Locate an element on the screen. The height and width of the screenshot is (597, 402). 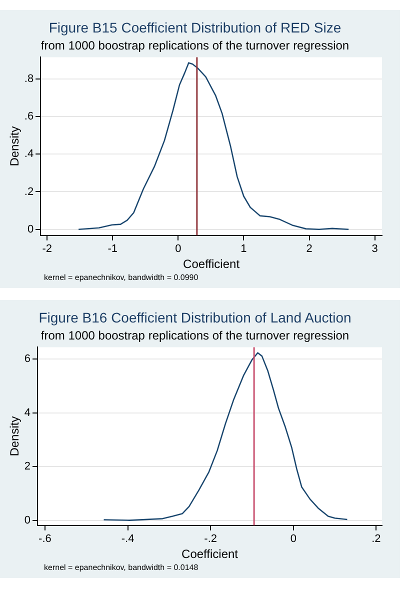
x-tick-label: 3 is located at coordinates (375, 249).